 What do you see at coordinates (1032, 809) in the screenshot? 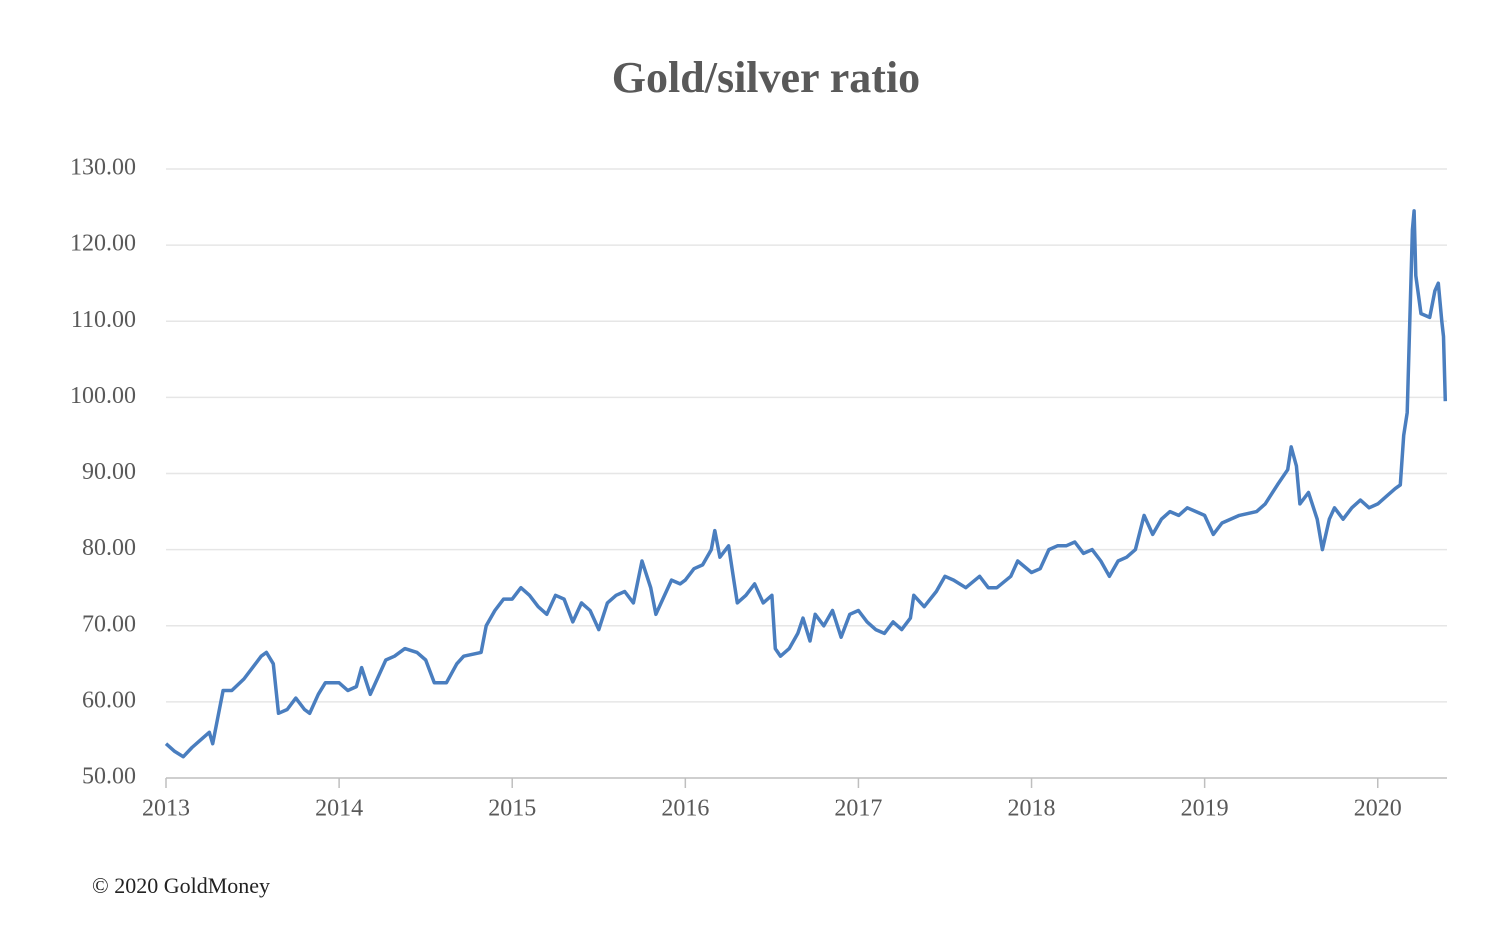
I see `x-tick-label: 2018` at bounding box center [1032, 809].